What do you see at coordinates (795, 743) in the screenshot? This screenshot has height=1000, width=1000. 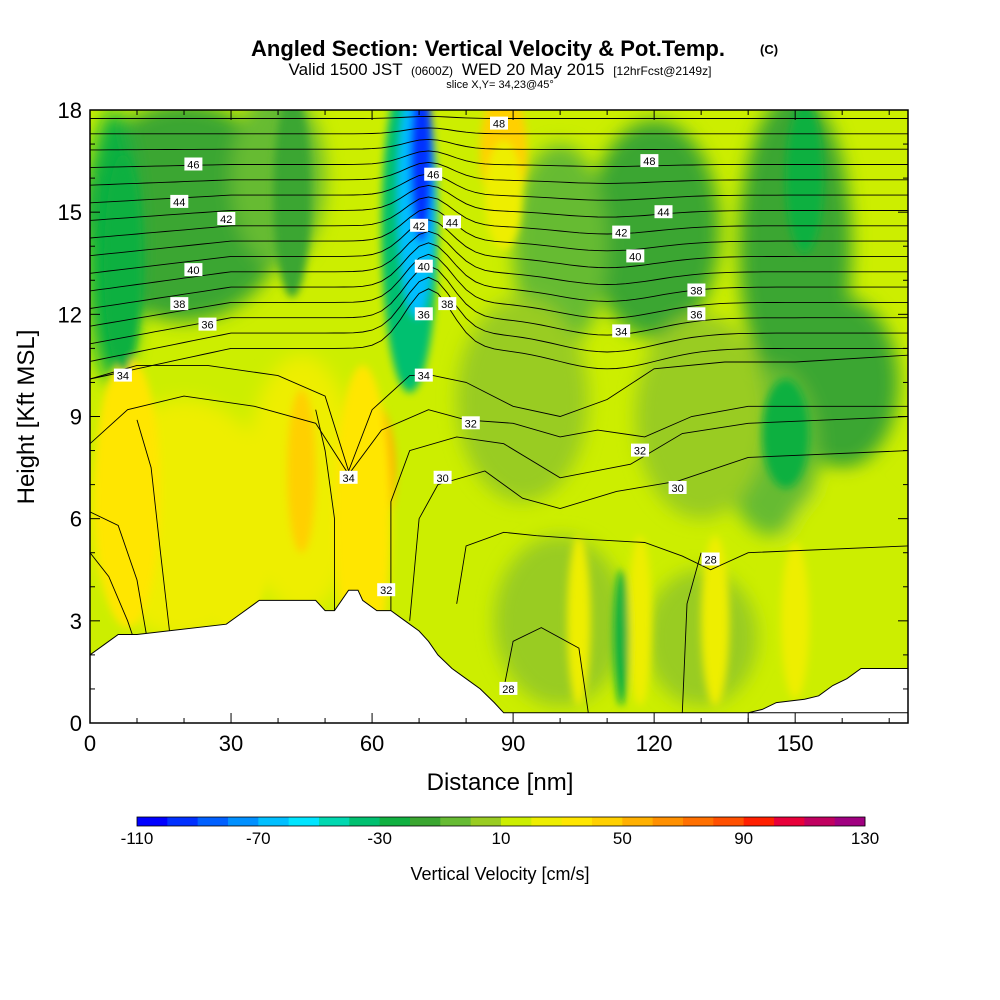 I see `x-tick-label: 150` at bounding box center [795, 743].